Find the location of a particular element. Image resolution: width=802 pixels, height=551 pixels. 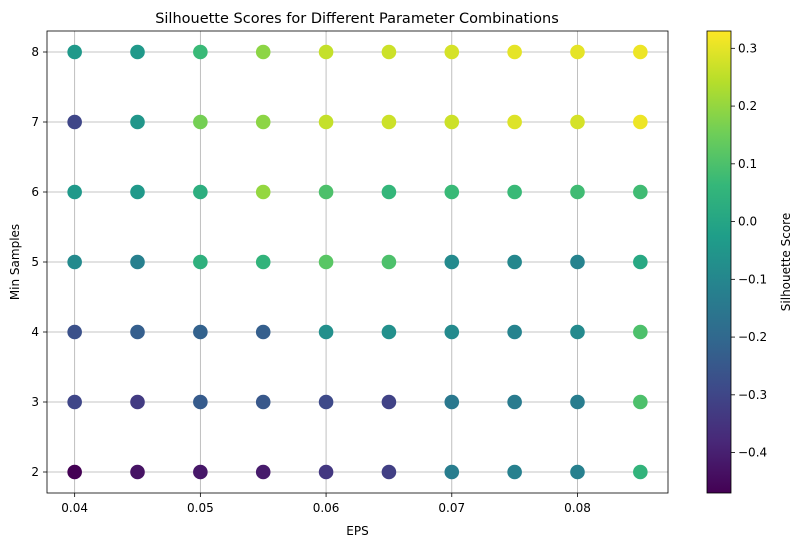

colorbar-tick-label: −0.2 is located at coordinates (752, 337).